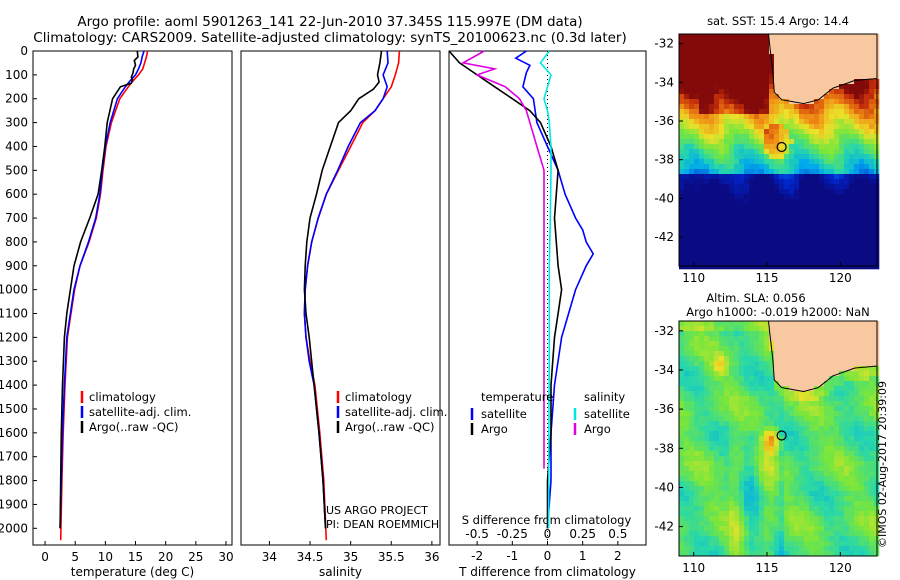  I want to click on map-y-tick-label: -42, so click(664, 527).